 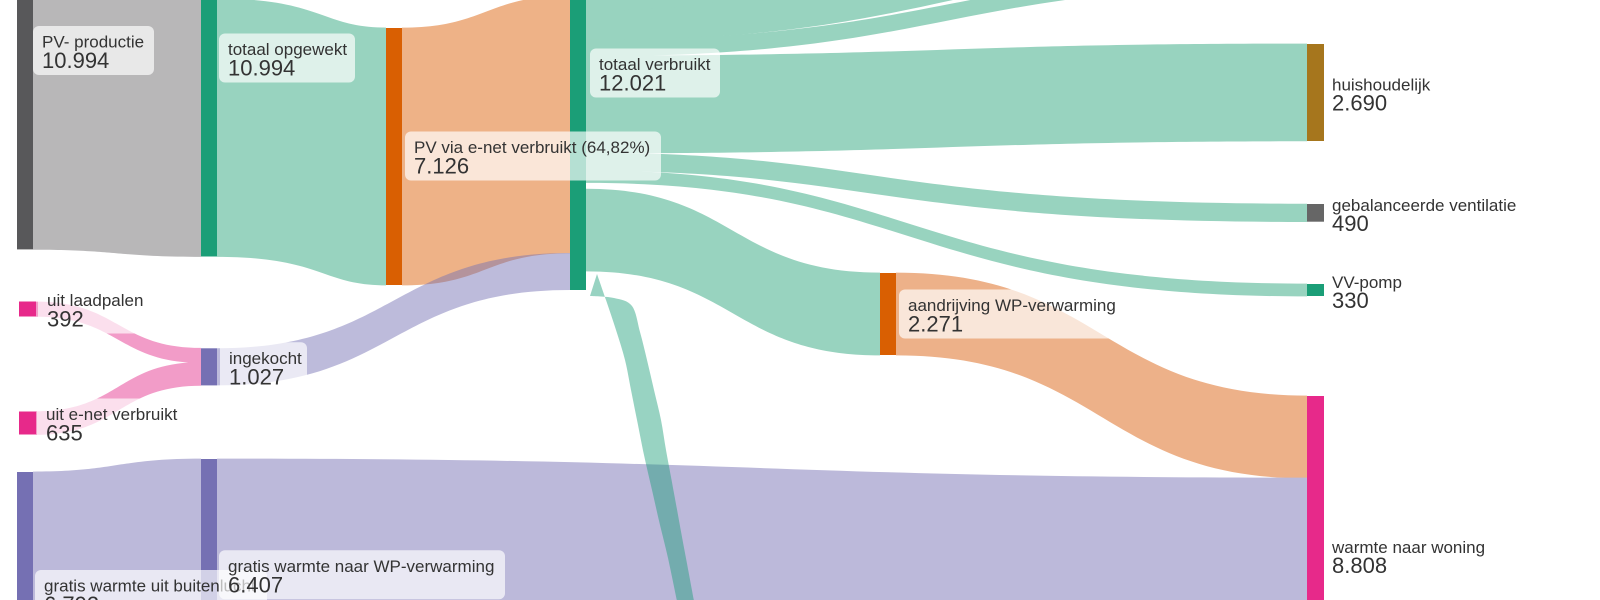 What do you see at coordinates (361, 566) in the screenshot?
I see `svg-text:gratis warmte naar WP-verwarmi: gratis warmte naar WP-verwarming` at bounding box center [361, 566].